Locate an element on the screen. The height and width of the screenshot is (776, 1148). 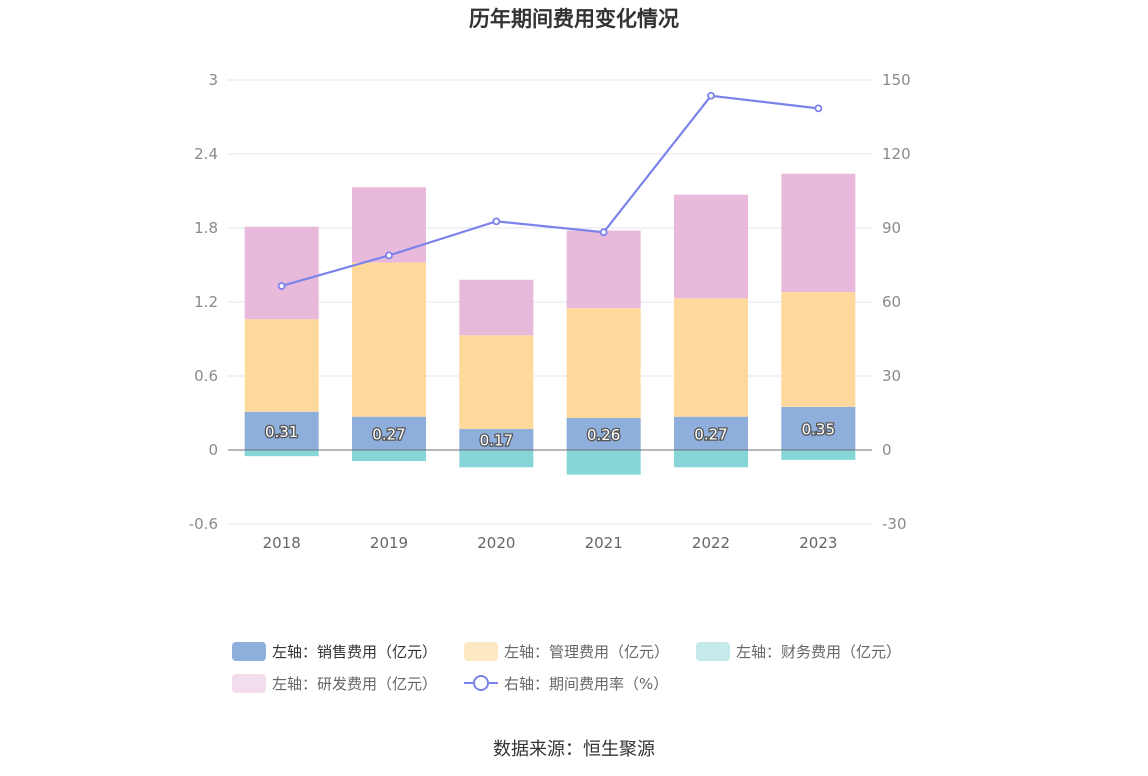
bar-value-label: 0.26 is located at coordinates (603, 435).